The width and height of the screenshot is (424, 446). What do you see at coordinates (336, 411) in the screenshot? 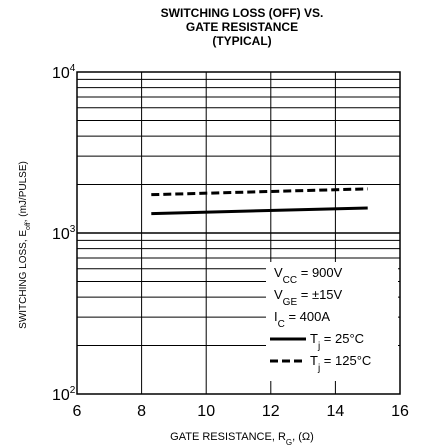
I see `x-tick-label: 14` at bounding box center [336, 411].